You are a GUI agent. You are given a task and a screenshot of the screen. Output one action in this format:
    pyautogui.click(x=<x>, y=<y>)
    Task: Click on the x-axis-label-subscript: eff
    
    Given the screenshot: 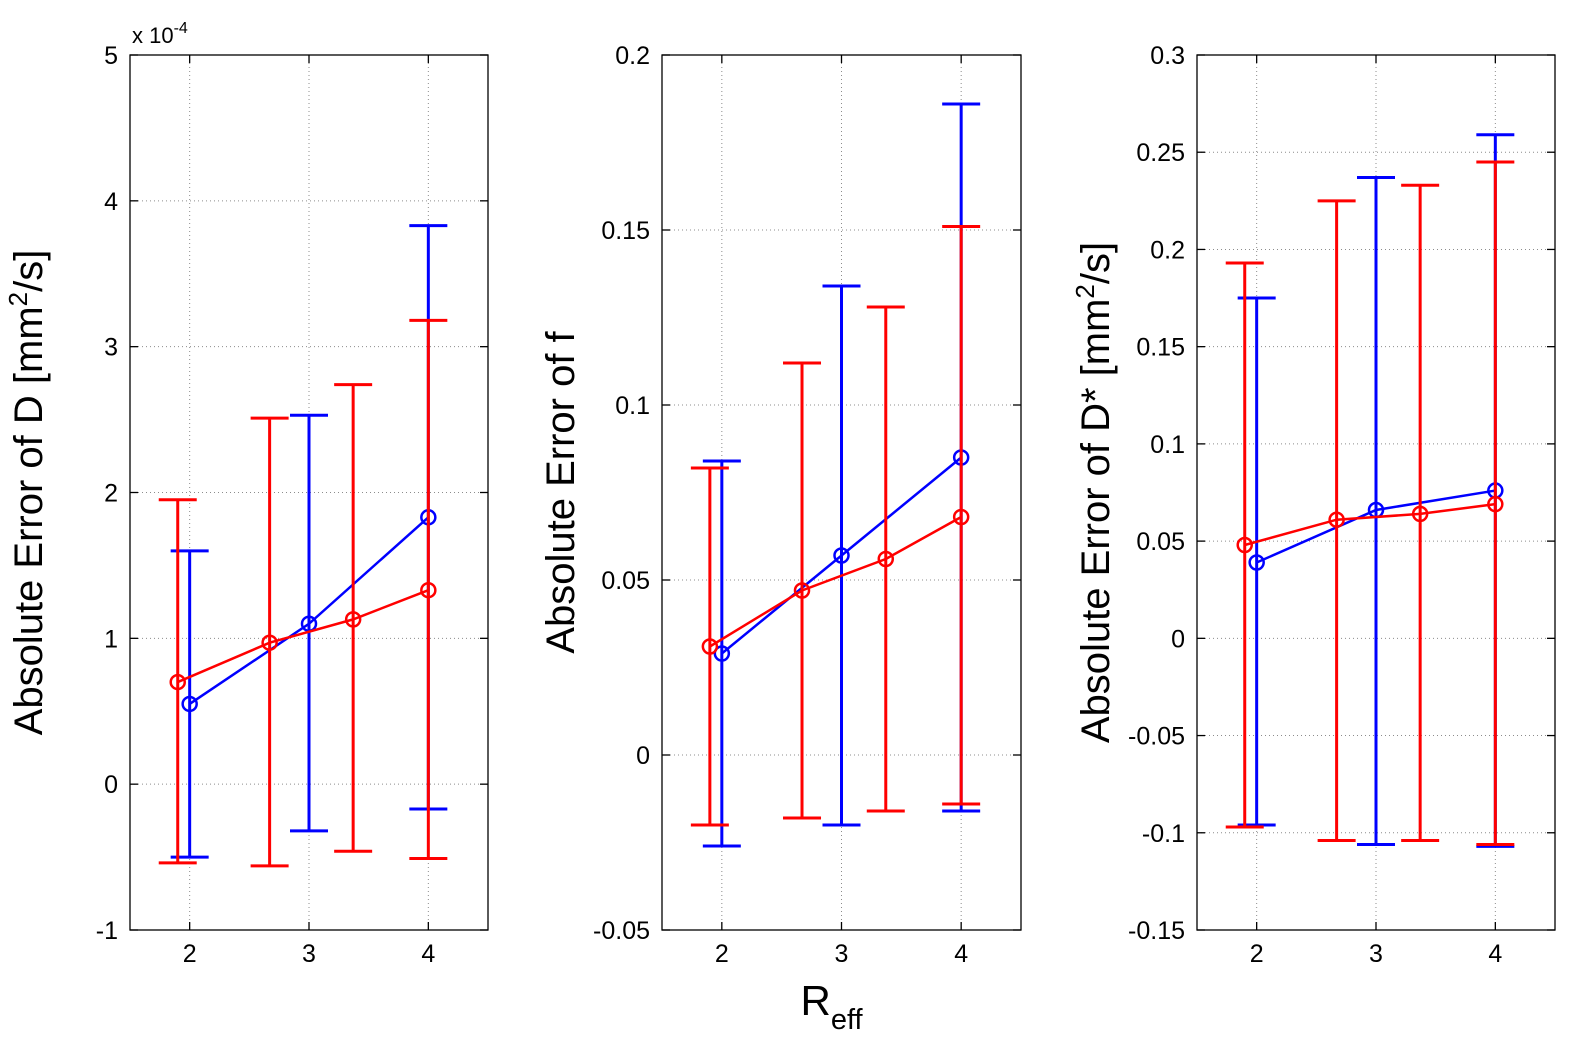 What is the action you would take?
    pyautogui.click(x=847, y=1020)
    